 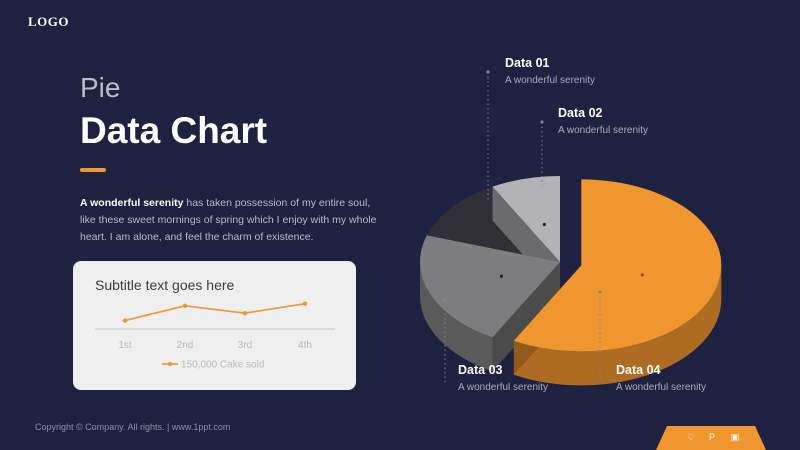 I want to click on paypal-icon: P, so click(x=711, y=437).